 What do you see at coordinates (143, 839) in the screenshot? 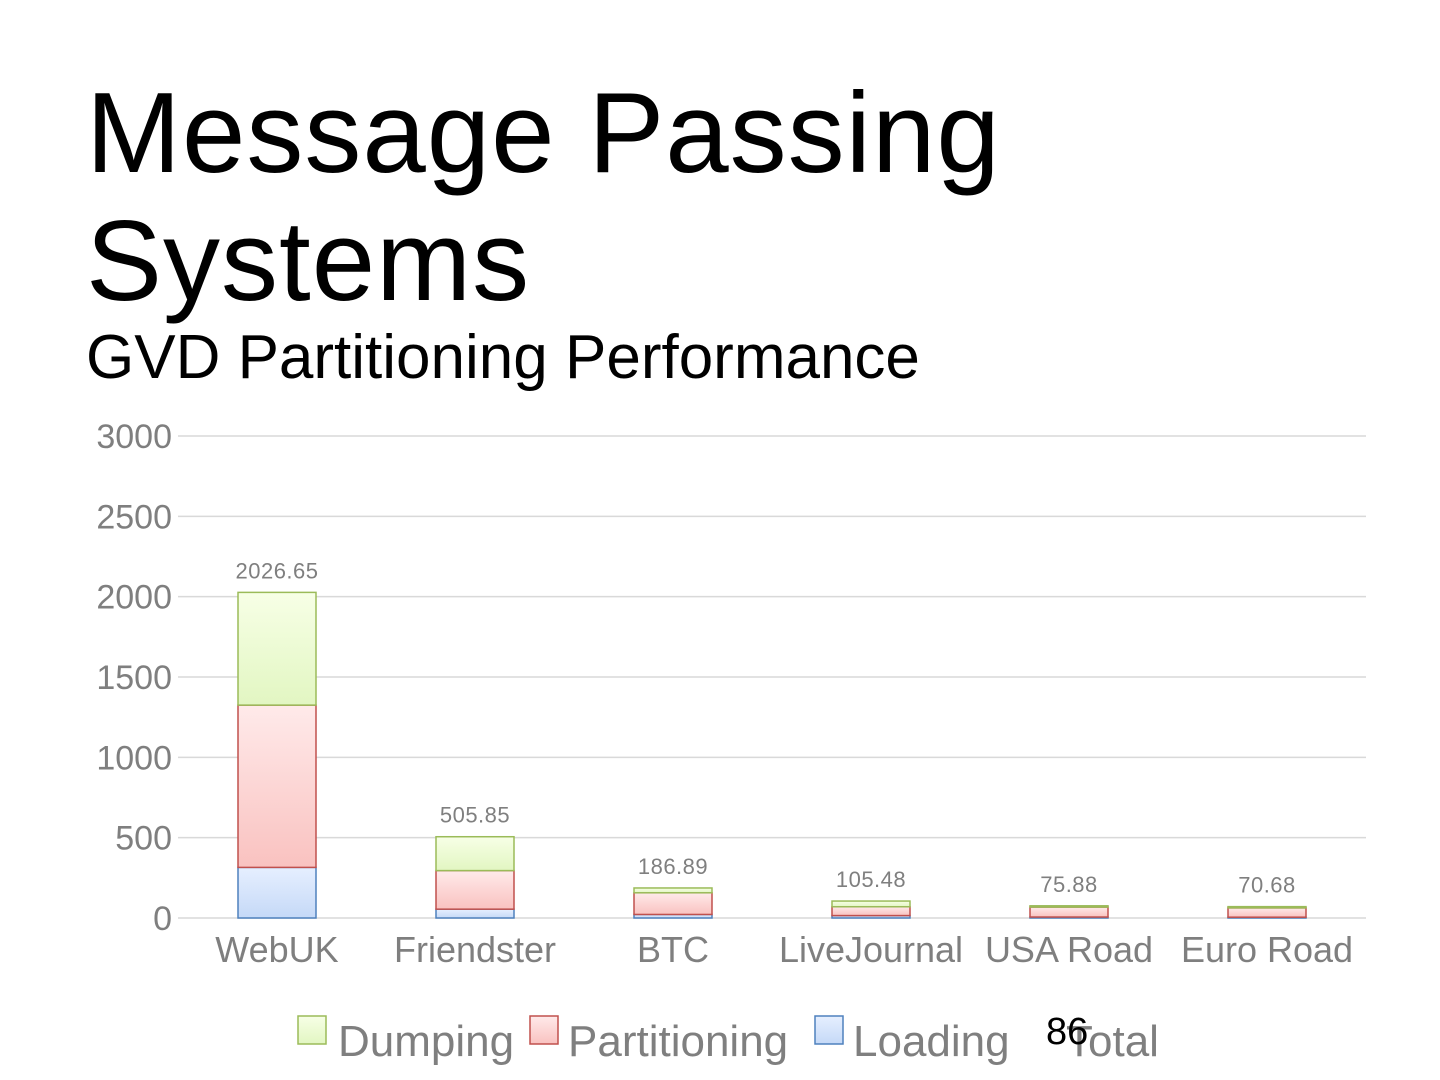
I see `y-tick-label: 500` at bounding box center [143, 839].